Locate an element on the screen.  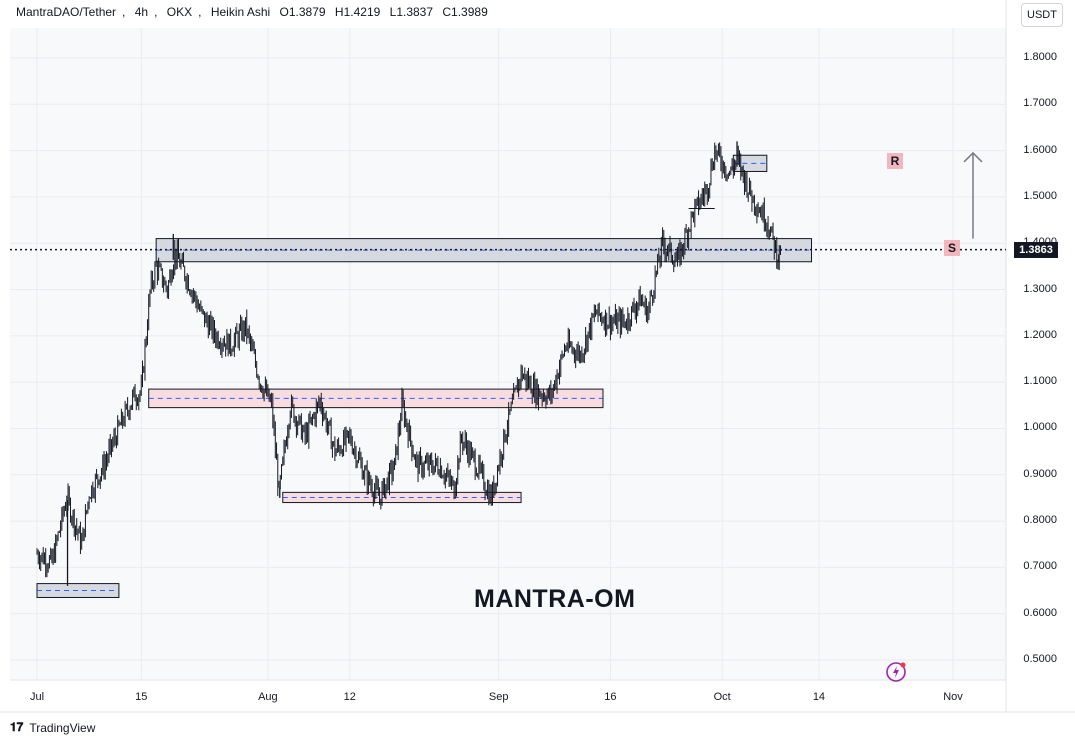
price-tick-label: 1.5000 is located at coordinates (1040, 195).